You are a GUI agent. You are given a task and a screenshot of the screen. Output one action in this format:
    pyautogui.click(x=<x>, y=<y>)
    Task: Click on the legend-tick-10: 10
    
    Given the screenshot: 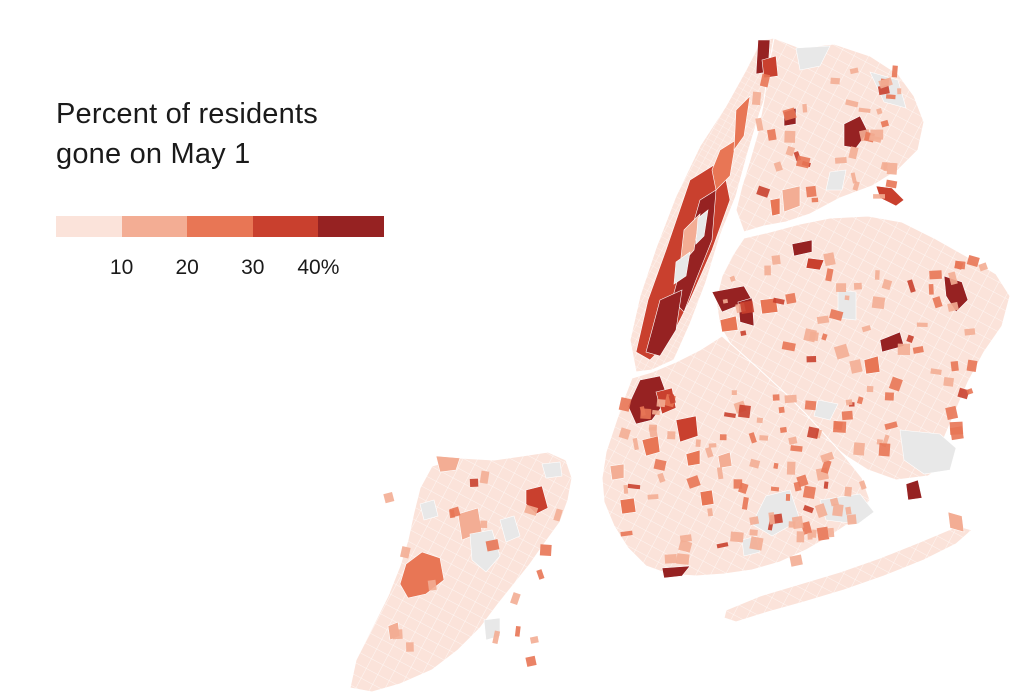 What is the action you would take?
    pyautogui.click(x=121, y=267)
    